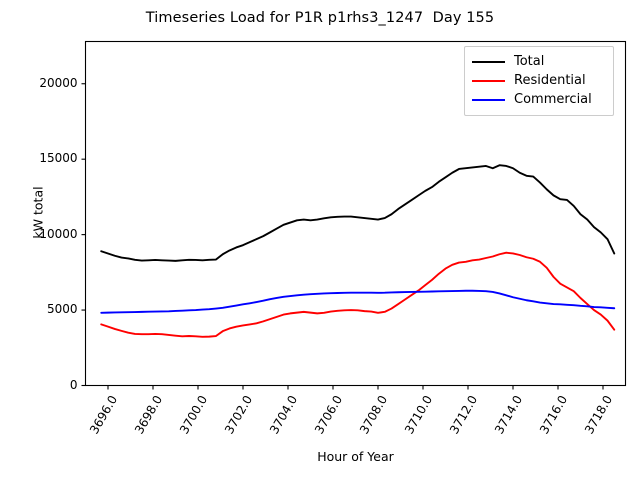 The height and width of the screenshot is (503, 640). Describe the element at coordinates (553, 99) in the screenshot. I see `legend-label: Commercial` at that location.